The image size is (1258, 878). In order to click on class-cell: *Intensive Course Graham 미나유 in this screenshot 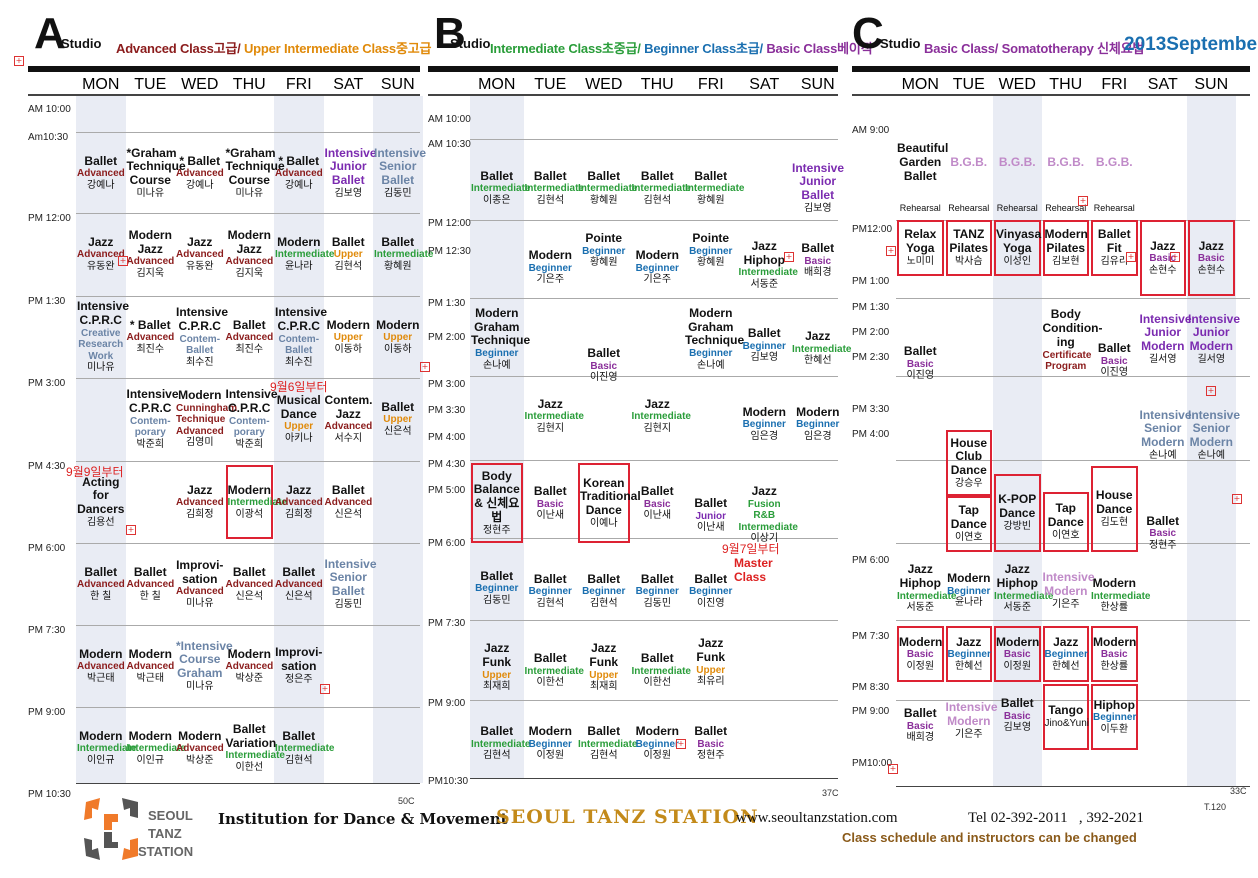, I will do `click(204, 666)`.